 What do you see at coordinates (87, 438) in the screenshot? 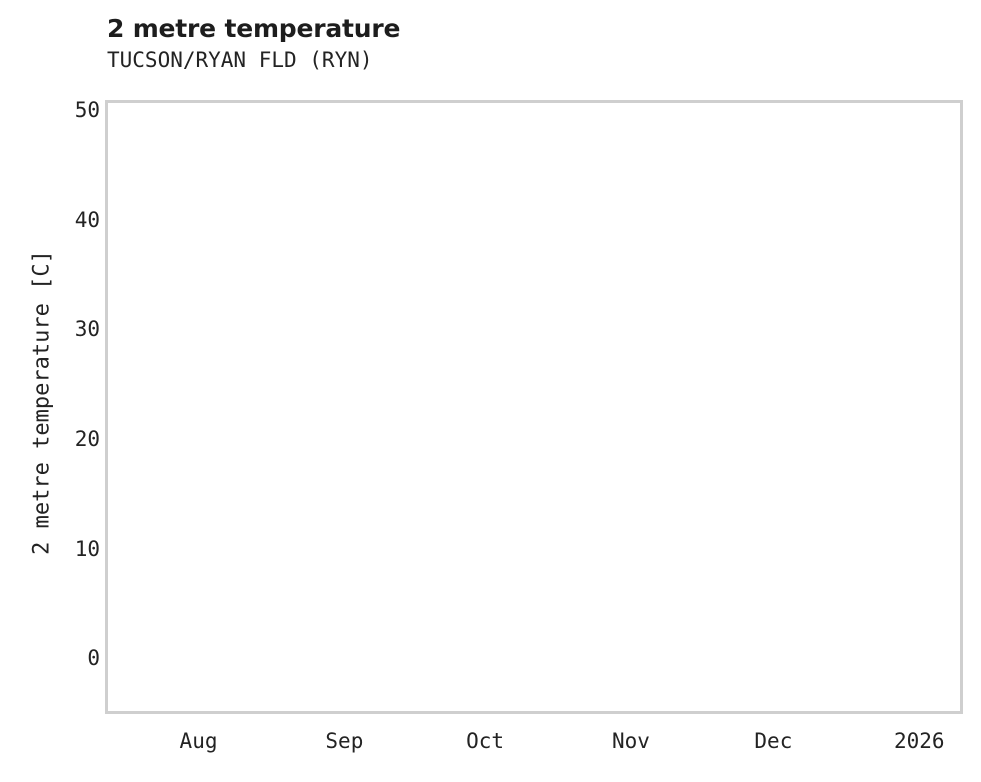
I see `y-axis-tick-label: 20` at bounding box center [87, 438].